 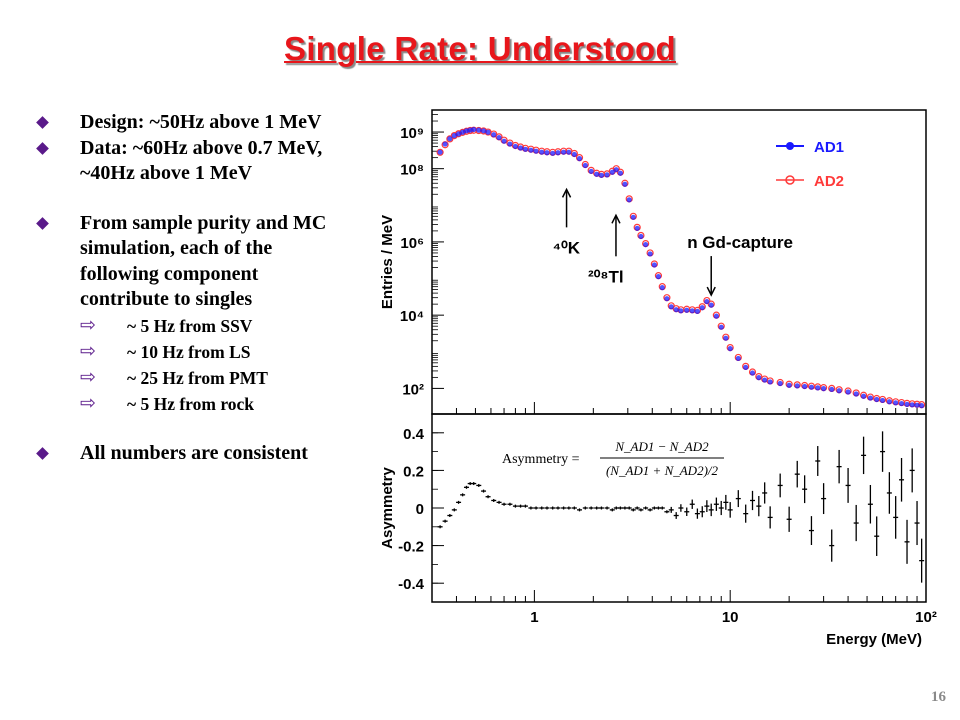 I want to click on bullet-item: Design: ~50Hz above 1 MeV, so click(x=190, y=123).